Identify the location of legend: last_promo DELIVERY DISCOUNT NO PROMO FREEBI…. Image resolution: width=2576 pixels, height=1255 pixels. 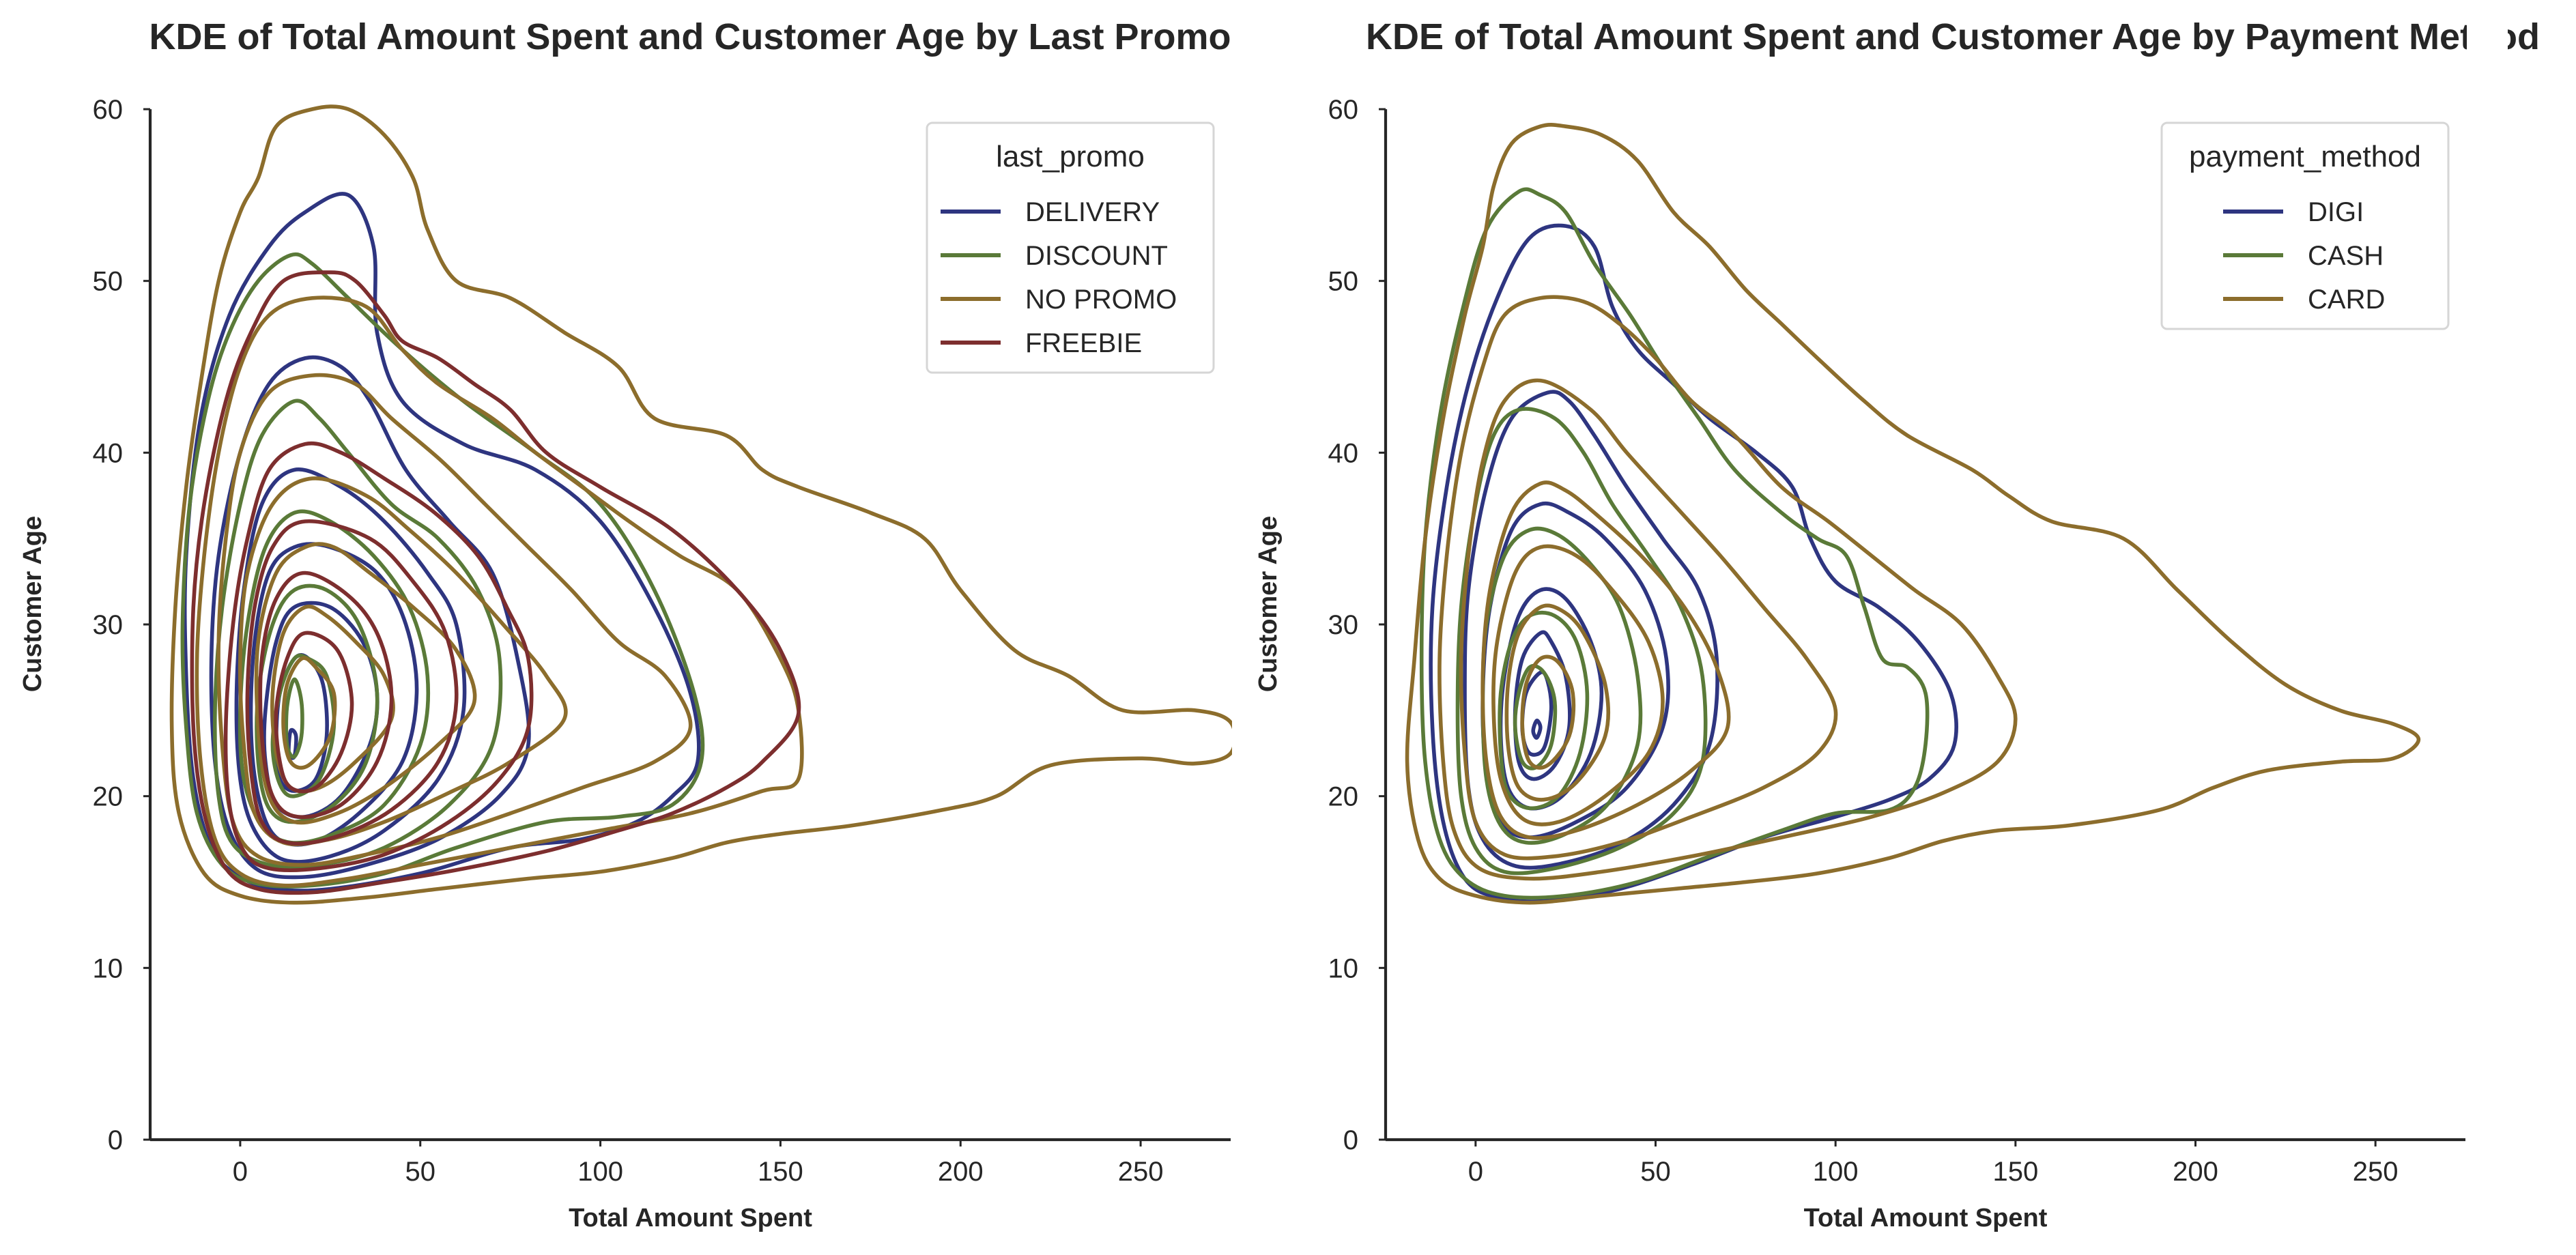
(1070, 247).